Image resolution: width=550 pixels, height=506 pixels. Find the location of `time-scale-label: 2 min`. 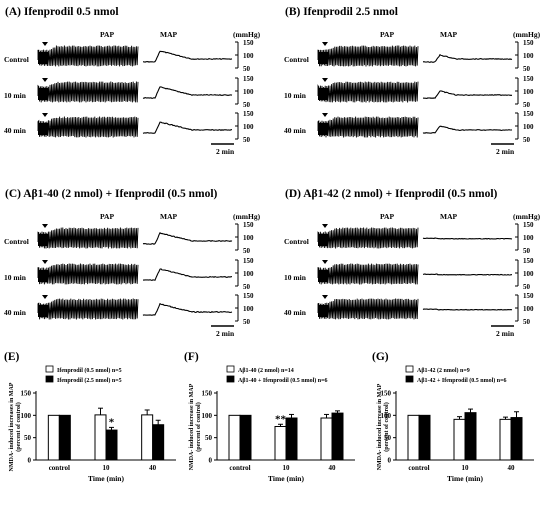

time-scale-label: 2 min is located at coordinates (225, 151).